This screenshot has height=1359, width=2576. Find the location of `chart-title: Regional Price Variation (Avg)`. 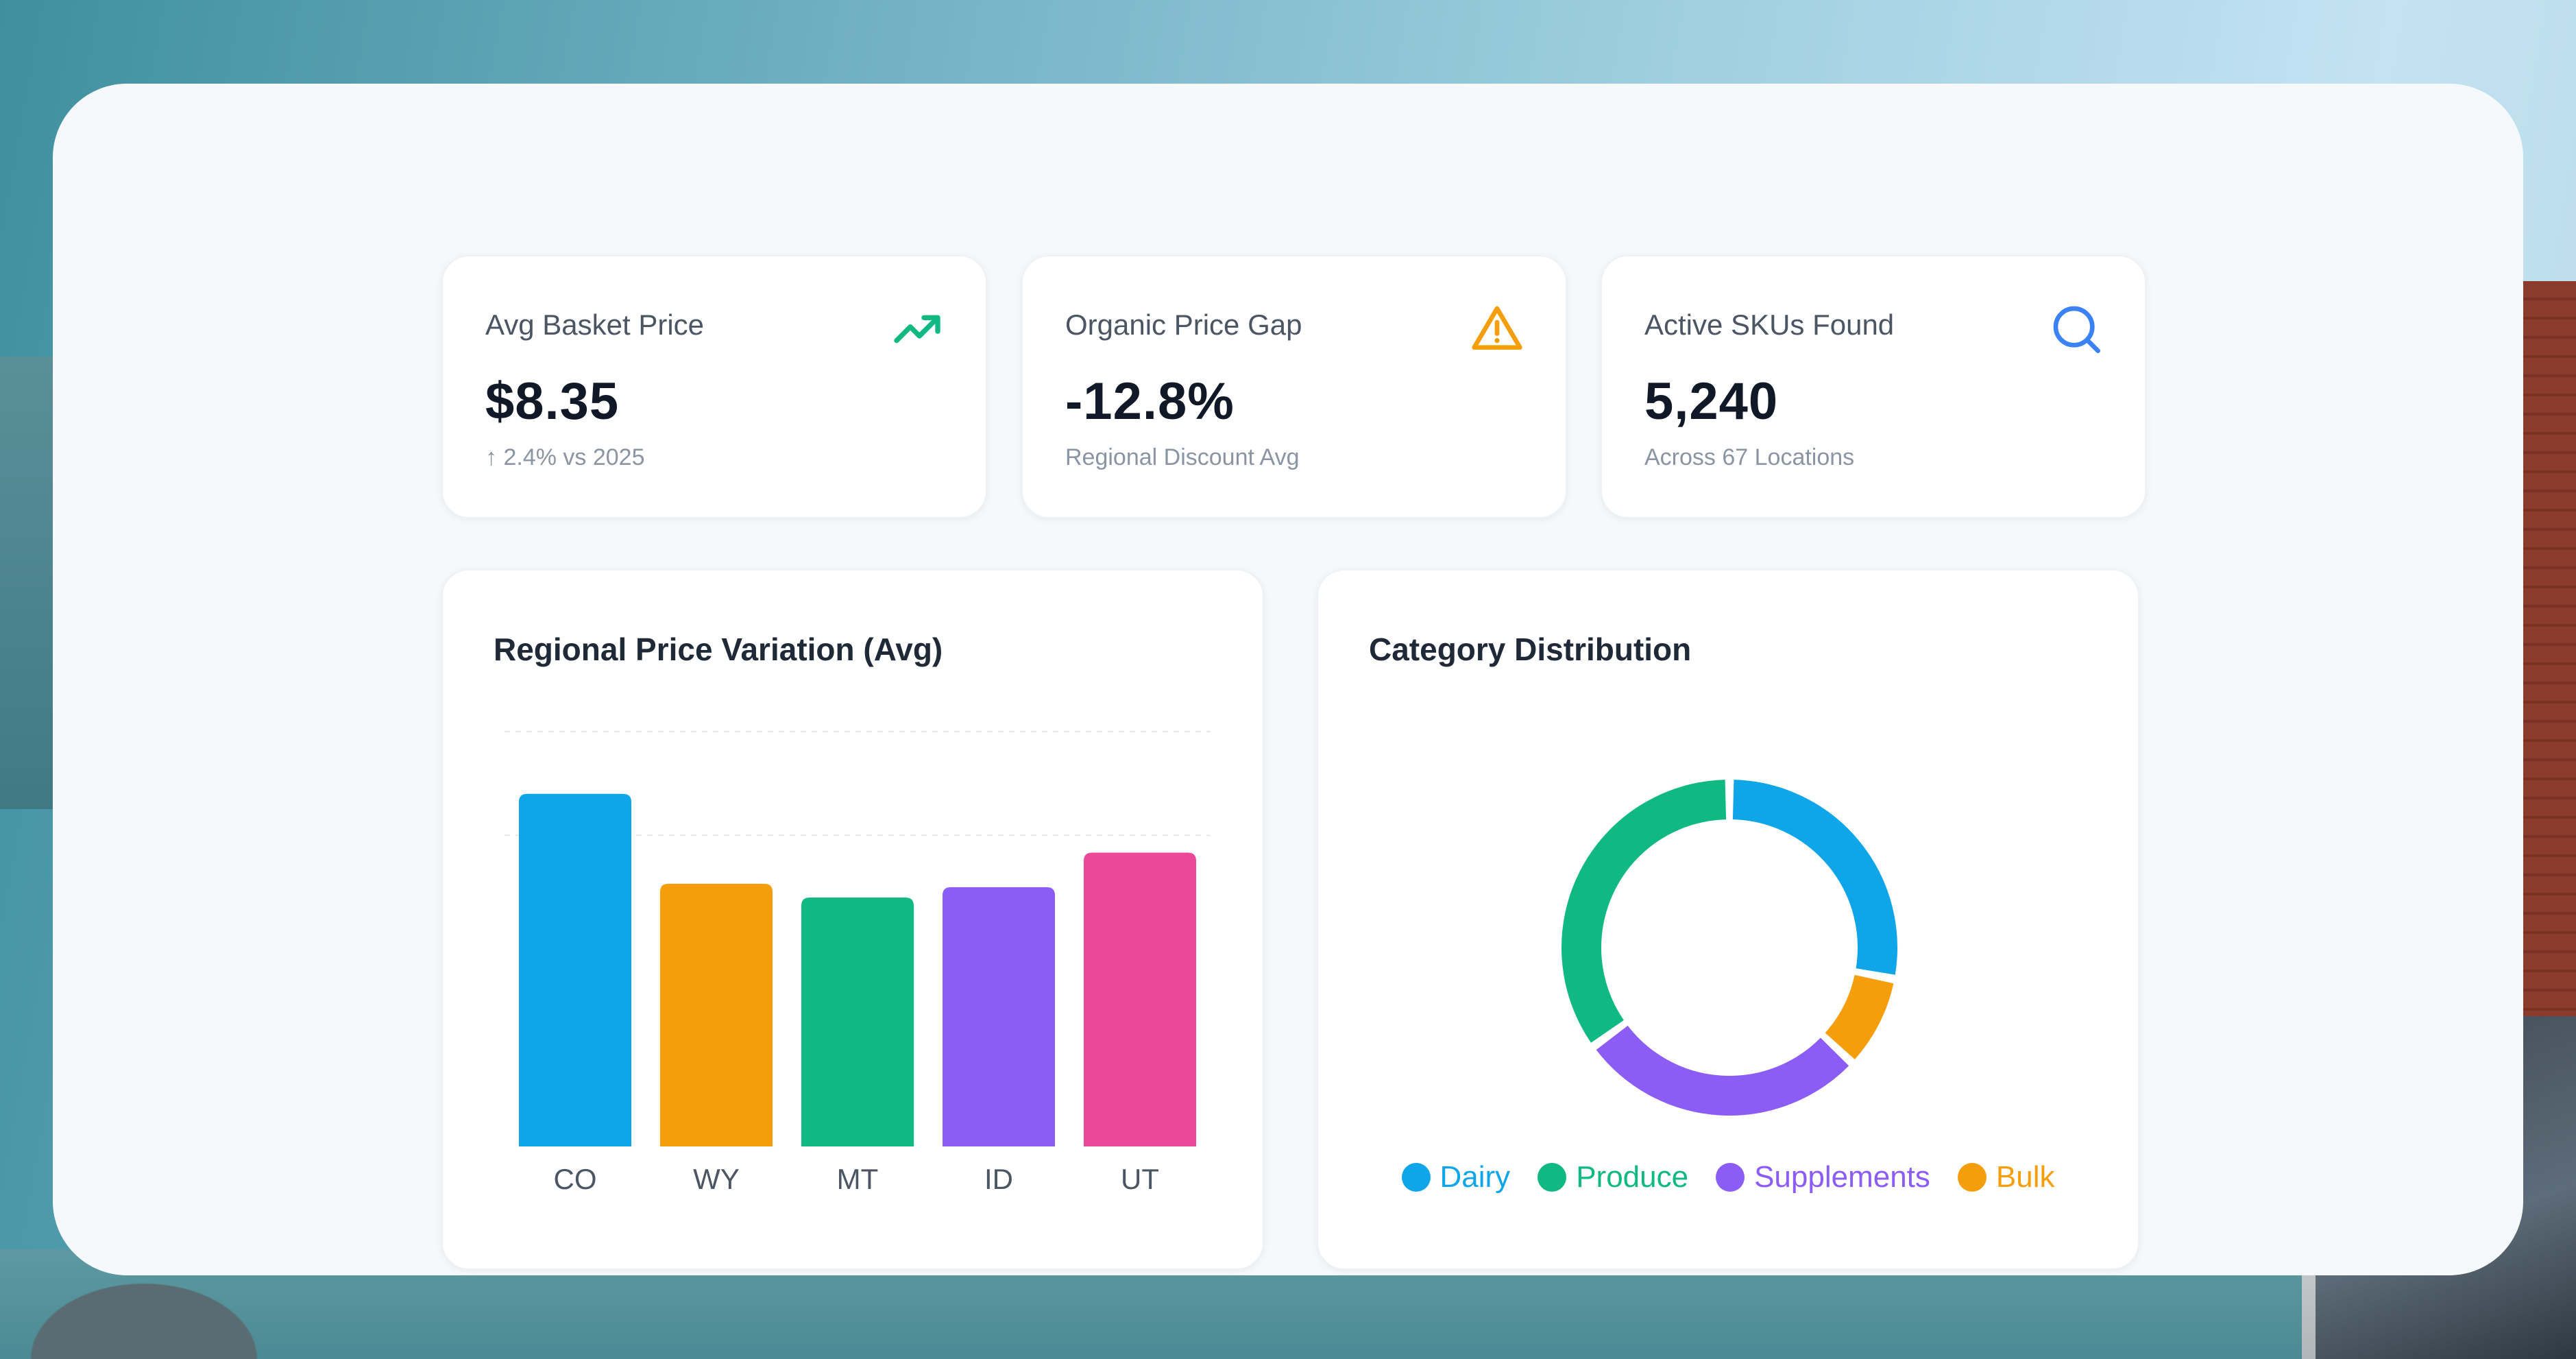

chart-title: Regional Price Variation (Avg) is located at coordinates (718, 649).